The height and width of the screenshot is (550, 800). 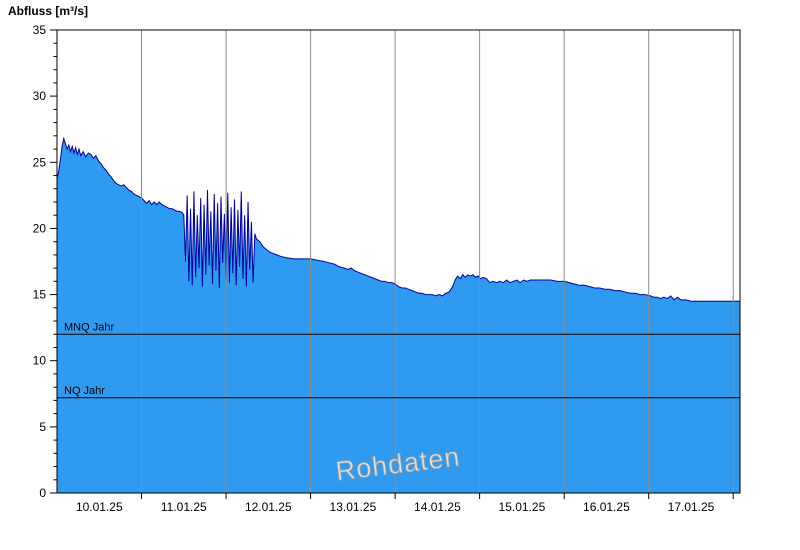 What do you see at coordinates (45, 261) in the screenshot?
I see `y-axis: 0 5 10 15 20 25 30 35` at bounding box center [45, 261].